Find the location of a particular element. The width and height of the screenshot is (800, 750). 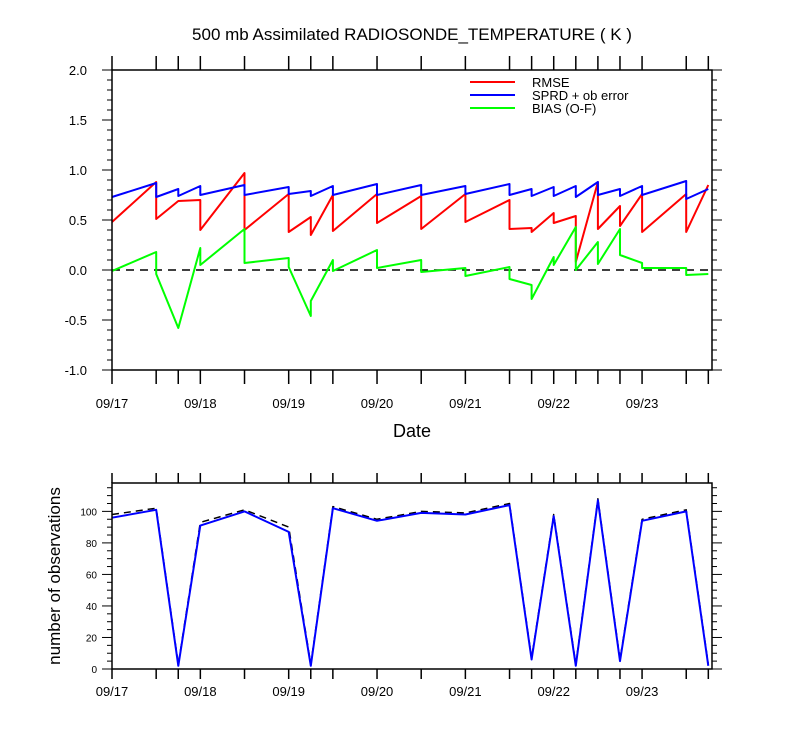

obs-x-tick-label: 09/20 is located at coordinates (377, 691).